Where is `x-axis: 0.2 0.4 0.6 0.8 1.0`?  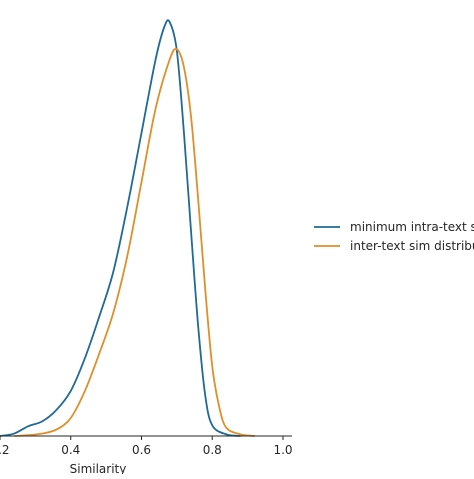
x-axis: 0.2 0.4 0.6 0.8 1.0 is located at coordinates (146, 446).